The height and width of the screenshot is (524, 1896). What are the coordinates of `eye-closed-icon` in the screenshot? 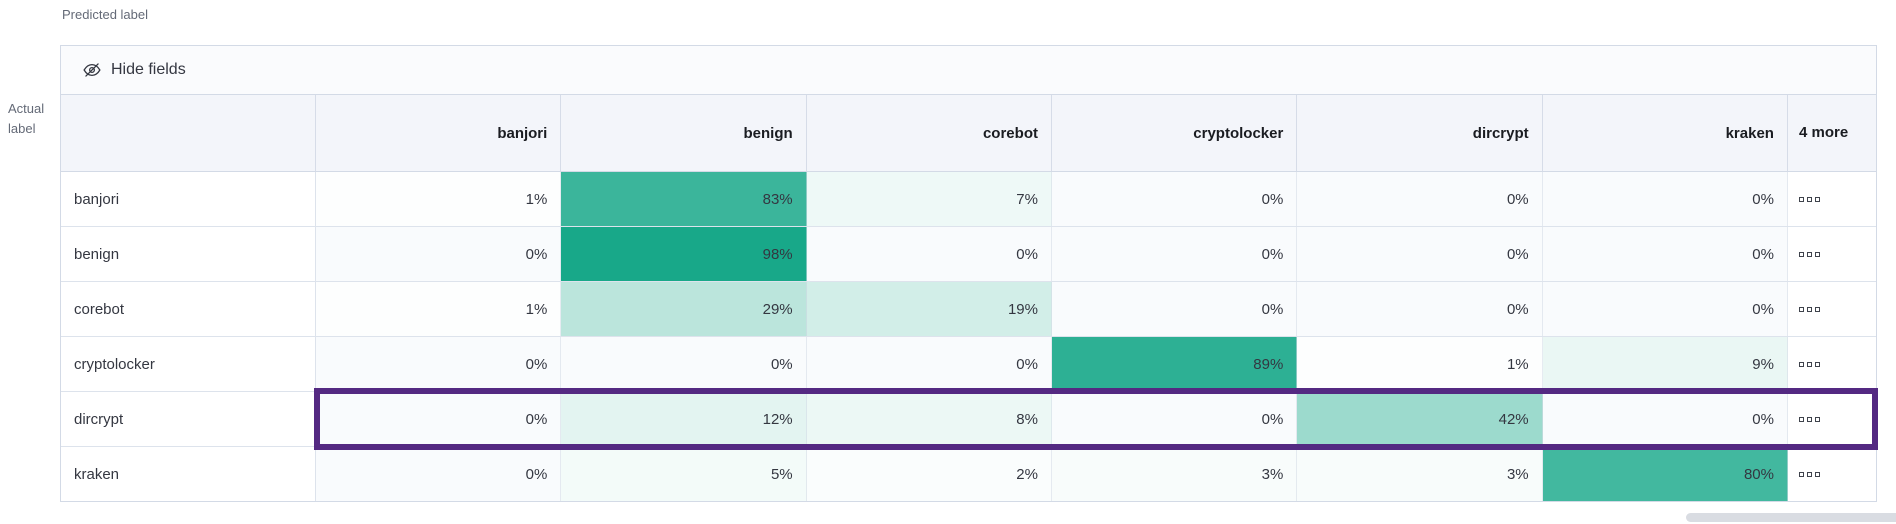 It's located at (92, 70).